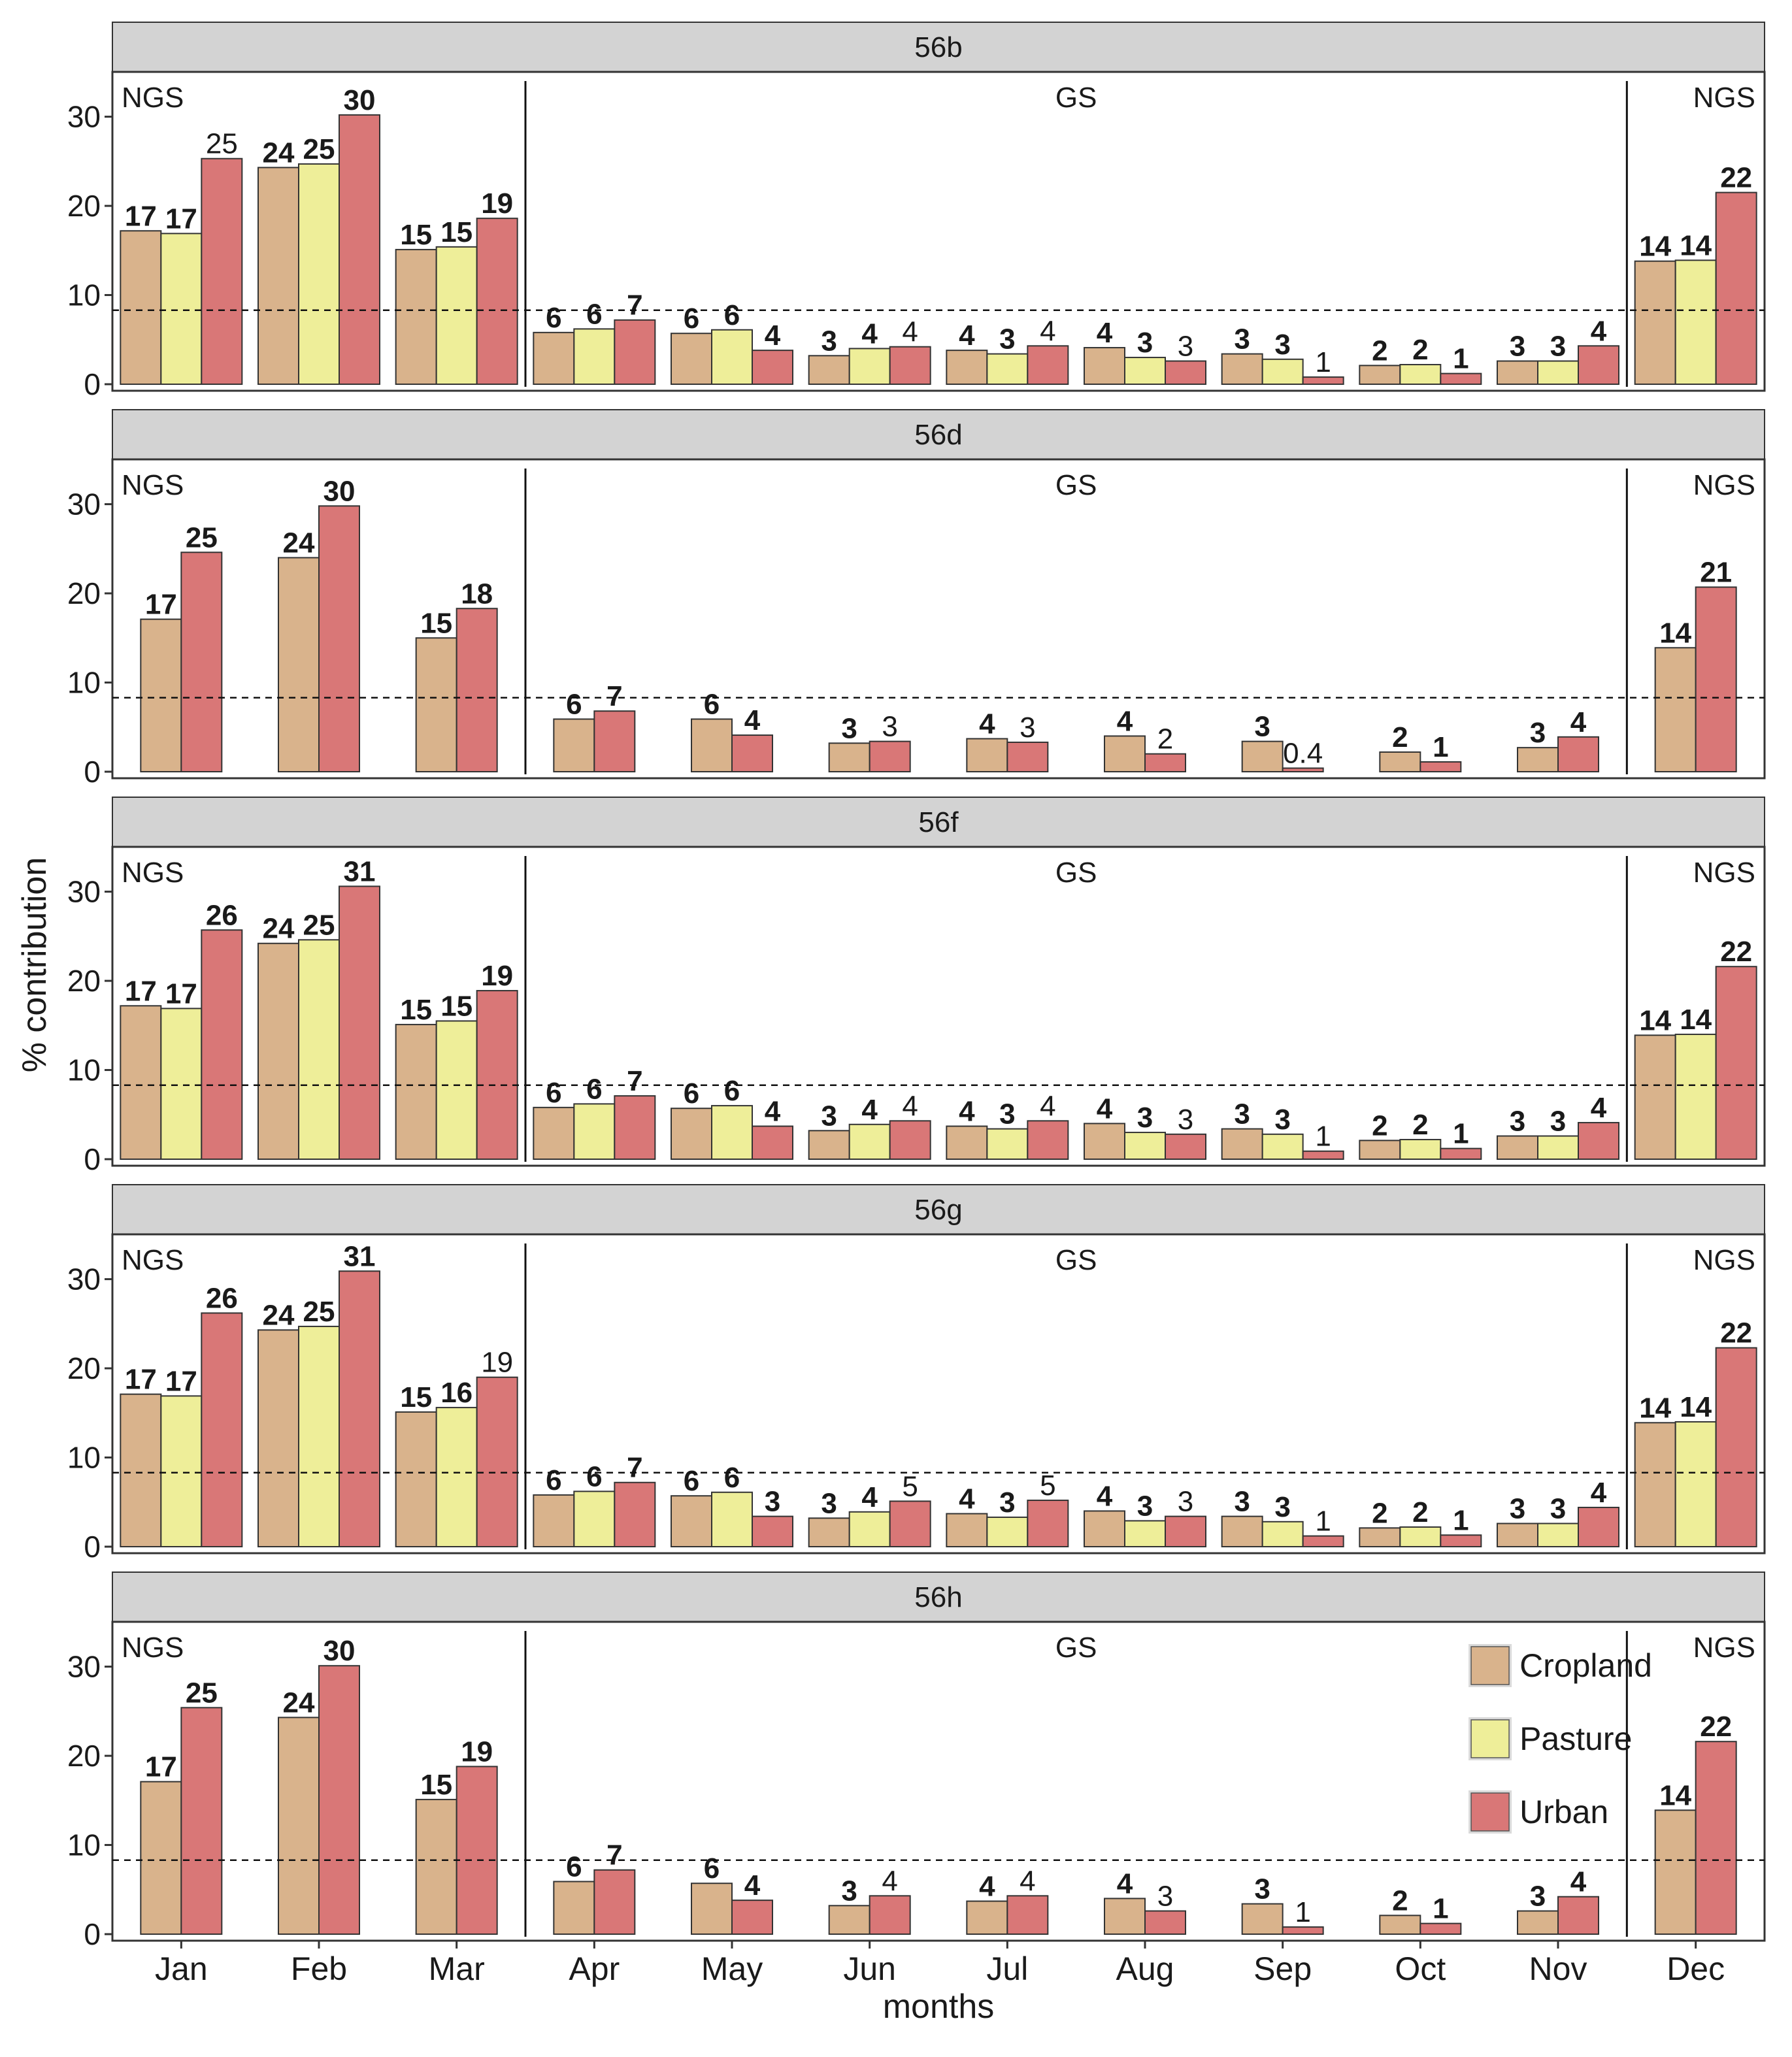  I want to click on bar-56b-Jun-pasture, so click(869, 366).